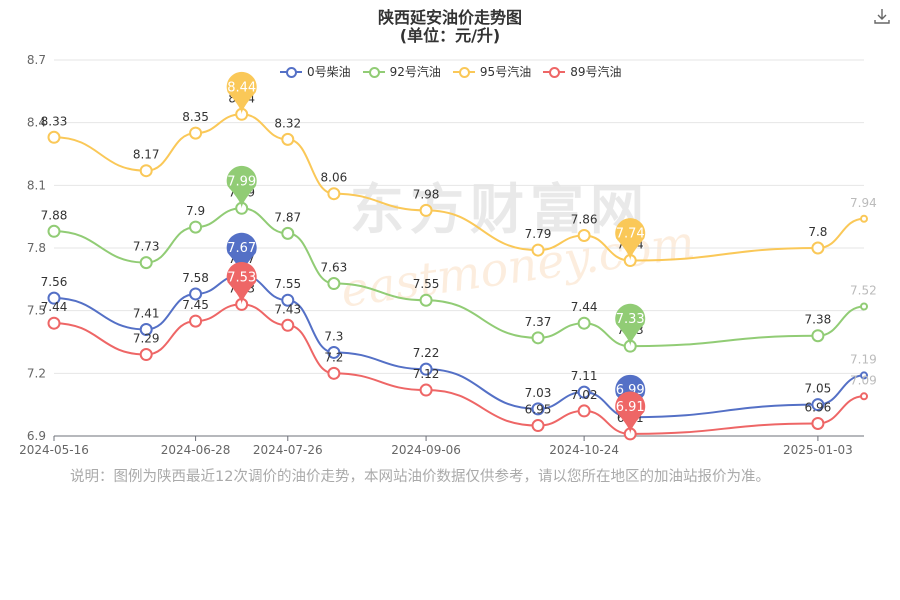  What do you see at coordinates (54, 450) in the screenshot?
I see `x-tick-label: 2024-05-16` at bounding box center [54, 450].